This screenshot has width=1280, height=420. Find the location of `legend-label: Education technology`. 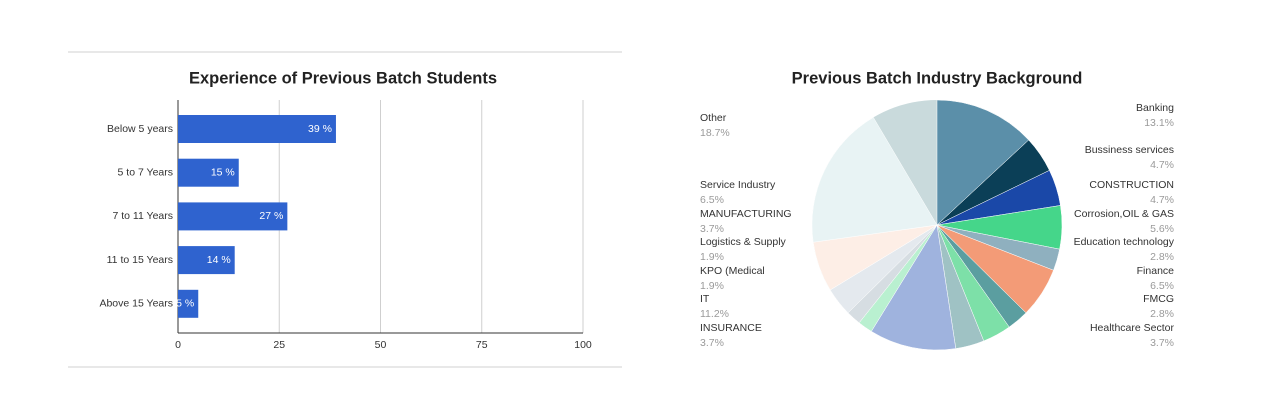

legend-label: Education technology is located at coordinates (1124, 242).